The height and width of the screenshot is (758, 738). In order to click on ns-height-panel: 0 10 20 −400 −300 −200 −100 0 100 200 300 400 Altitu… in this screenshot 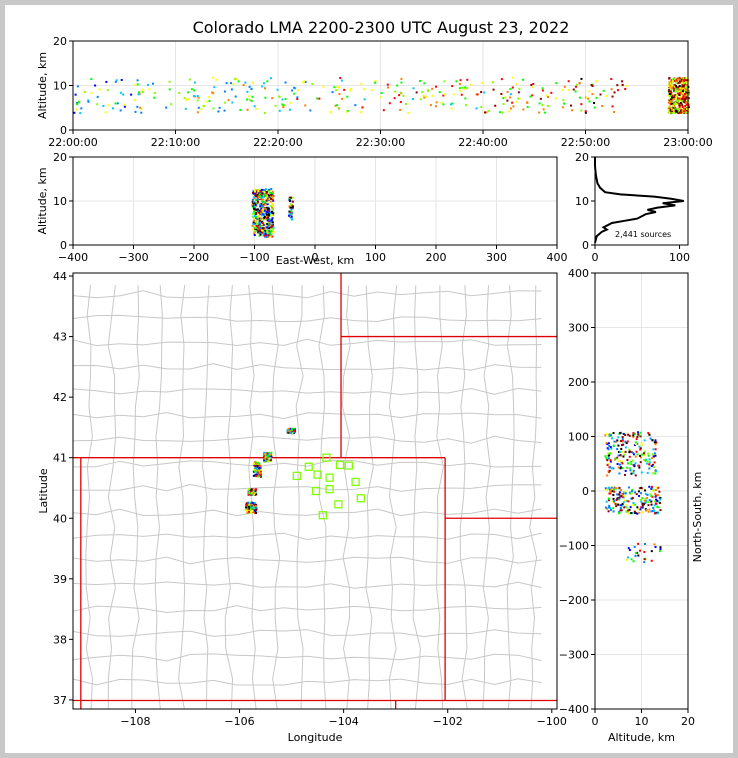, I will do `click(631, 505)`.